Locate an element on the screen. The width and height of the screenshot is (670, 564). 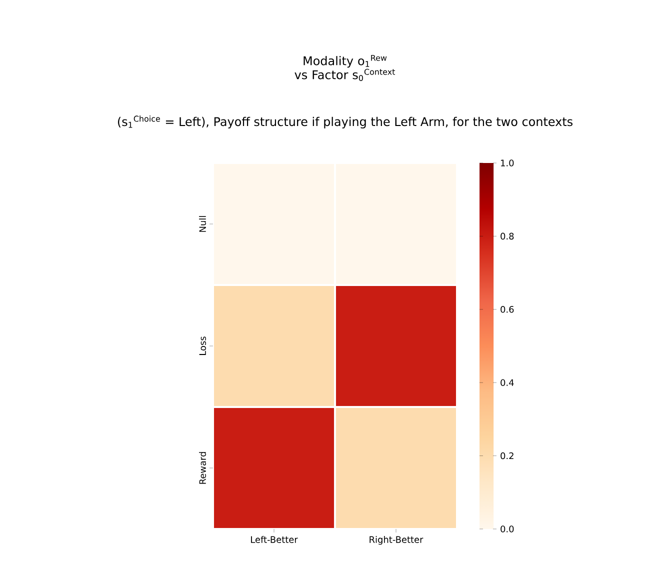
x-tick-label: Left-Better is located at coordinates (274, 539).